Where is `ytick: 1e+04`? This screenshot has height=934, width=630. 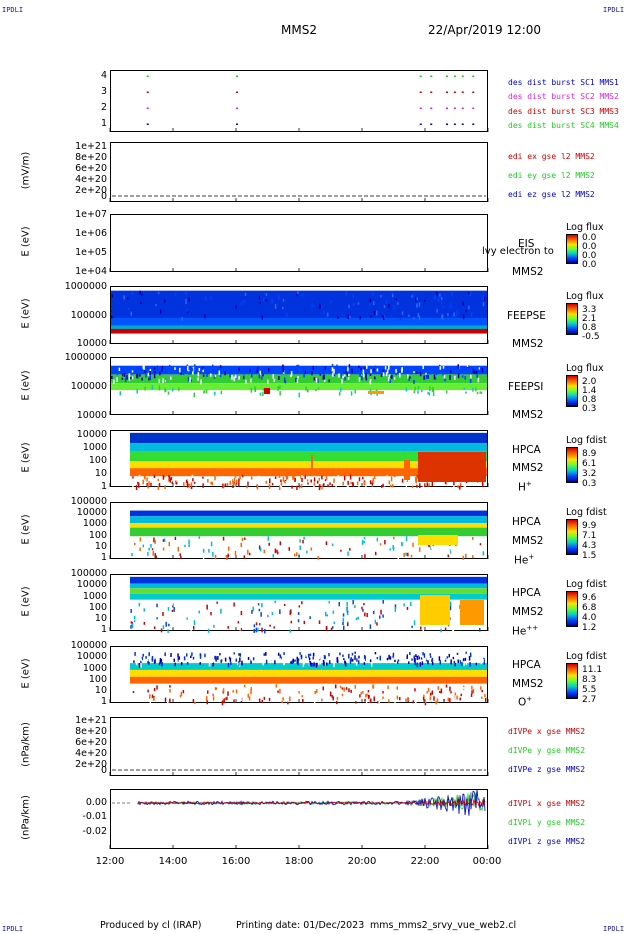
ytick: 1e+04 is located at coordinates (91, 271).